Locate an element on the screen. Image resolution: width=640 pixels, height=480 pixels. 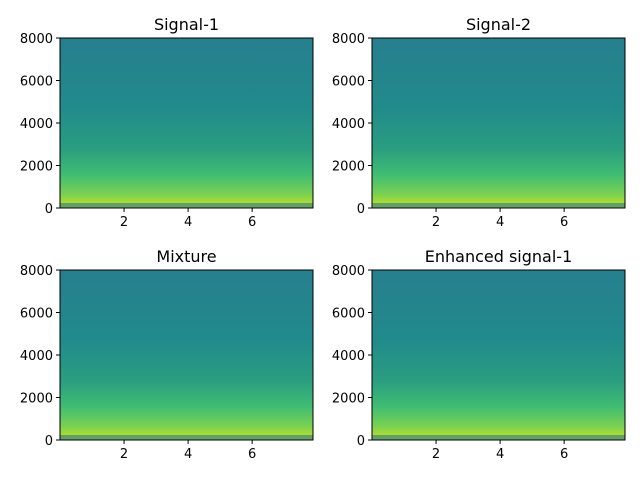
title: Enhanced signal-1 is located at coordinates (499, 256).